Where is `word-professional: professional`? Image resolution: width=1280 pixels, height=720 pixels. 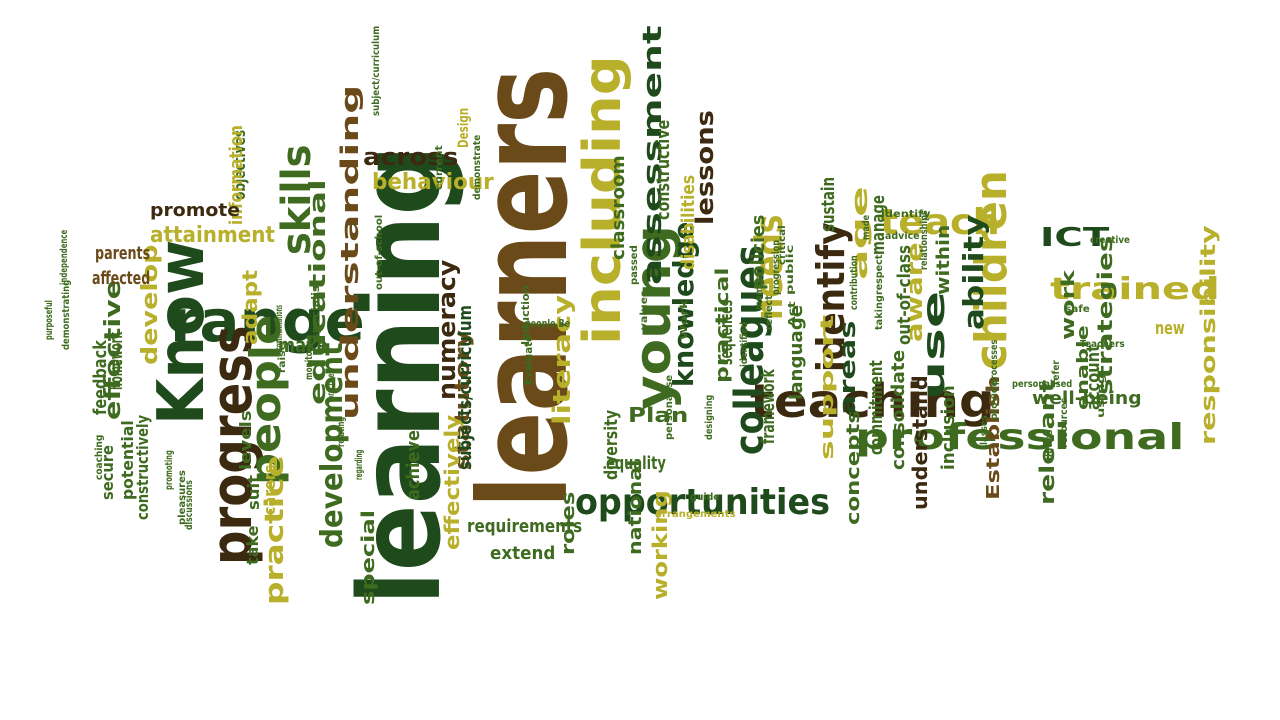
word-professional: professional is located at coordinates (1020, 437).